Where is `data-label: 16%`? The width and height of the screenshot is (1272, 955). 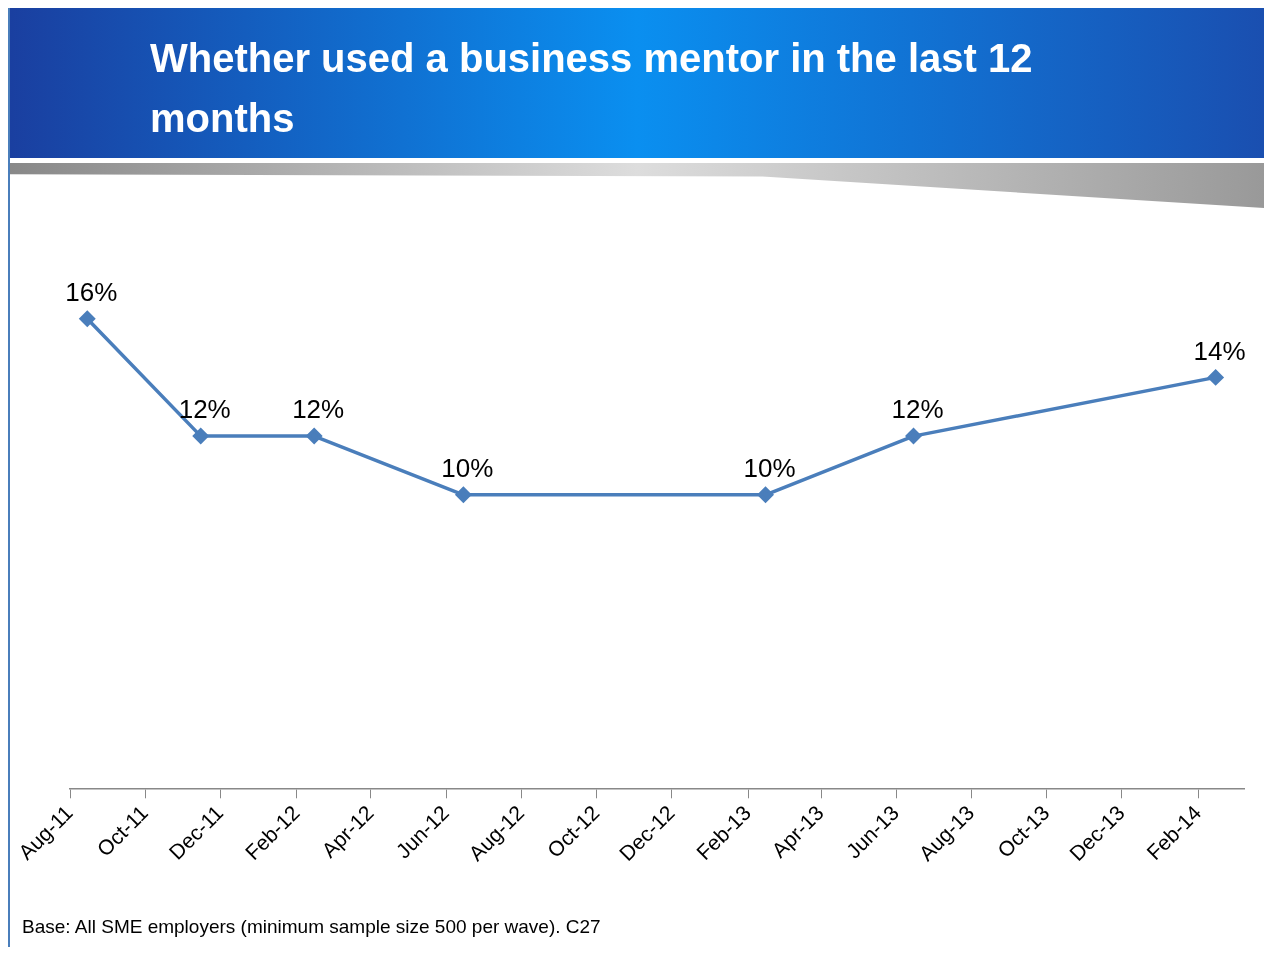 data-label: 16% is located at coordinates (91, 291).